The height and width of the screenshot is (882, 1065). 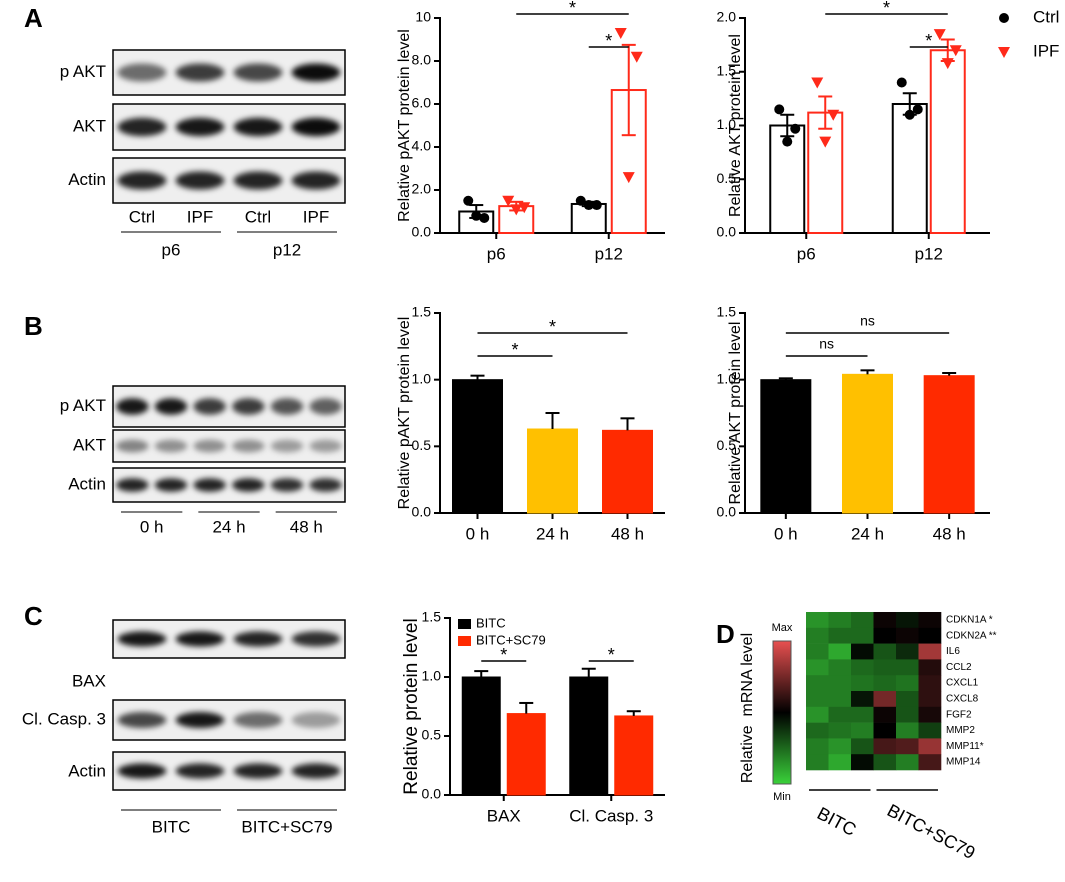 I want to click on group-label: p12, so click(x=287, y=249).